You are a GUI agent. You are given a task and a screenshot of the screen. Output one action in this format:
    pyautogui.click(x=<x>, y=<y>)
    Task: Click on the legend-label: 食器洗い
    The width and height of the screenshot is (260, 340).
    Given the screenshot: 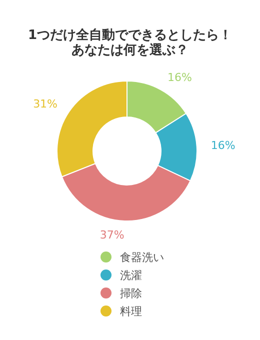 What is the action you would take?
    pyautogui.click(x=142, y=257)
    